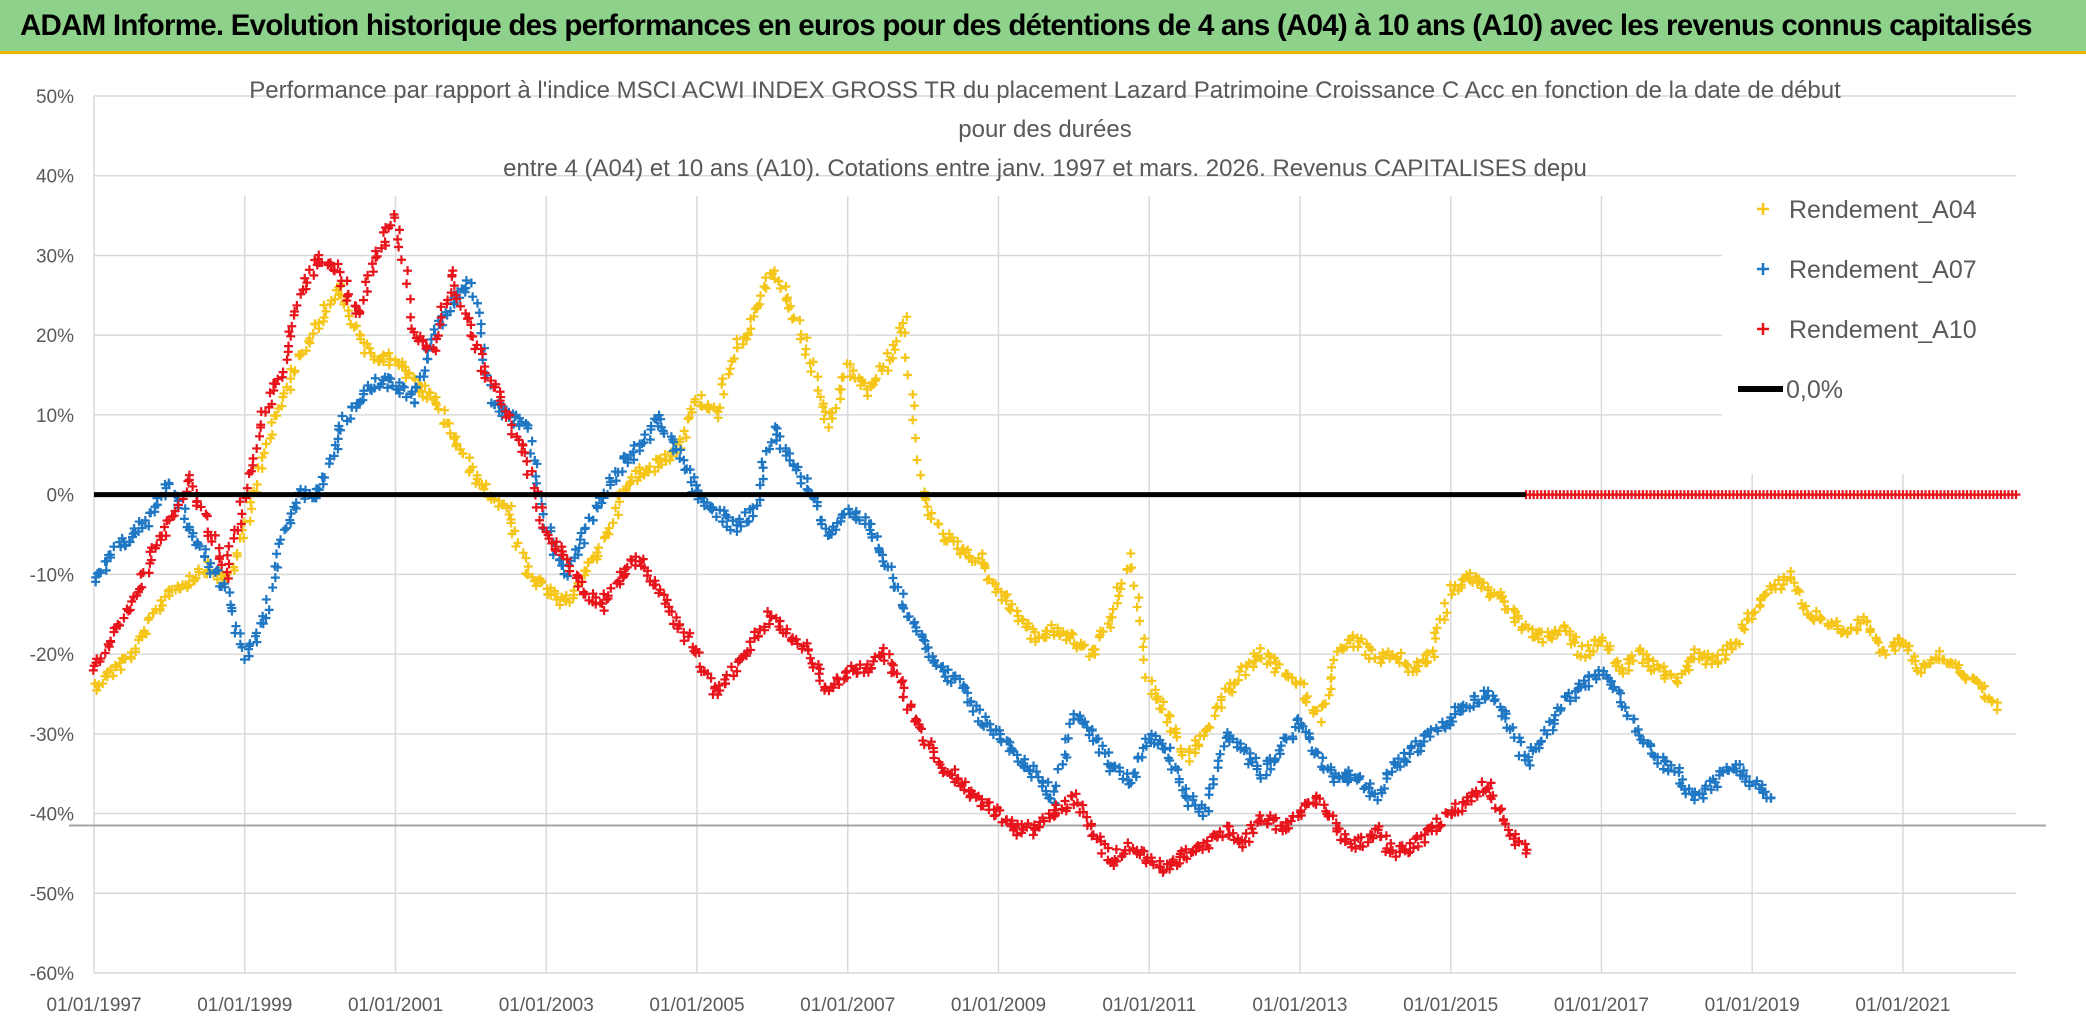 The width and height of the screenshot is (2086, 1031). Describe the element at coordinates (1869, 328) in the screenshot. I see `legend-box` at that location.